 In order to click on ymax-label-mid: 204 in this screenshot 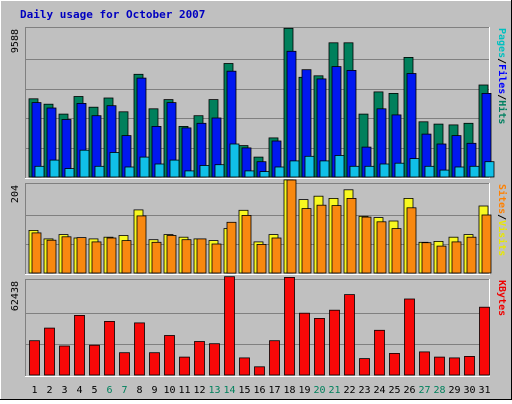, I will do `click(15, 194)`.